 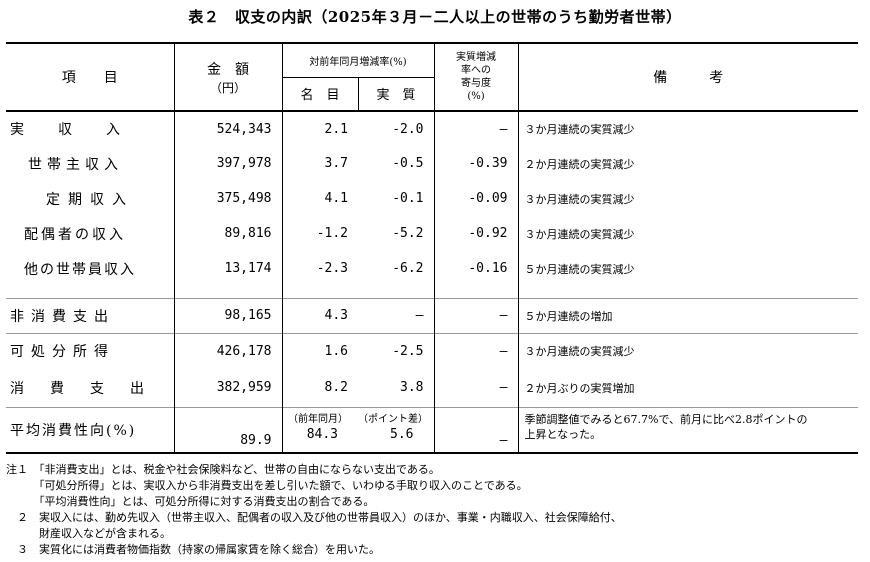 What do you see at coordinates (88, 533) in the screenshot?
I see `footnote-line: 財産収入などが含まれる。` at bounding box center [88, 533].